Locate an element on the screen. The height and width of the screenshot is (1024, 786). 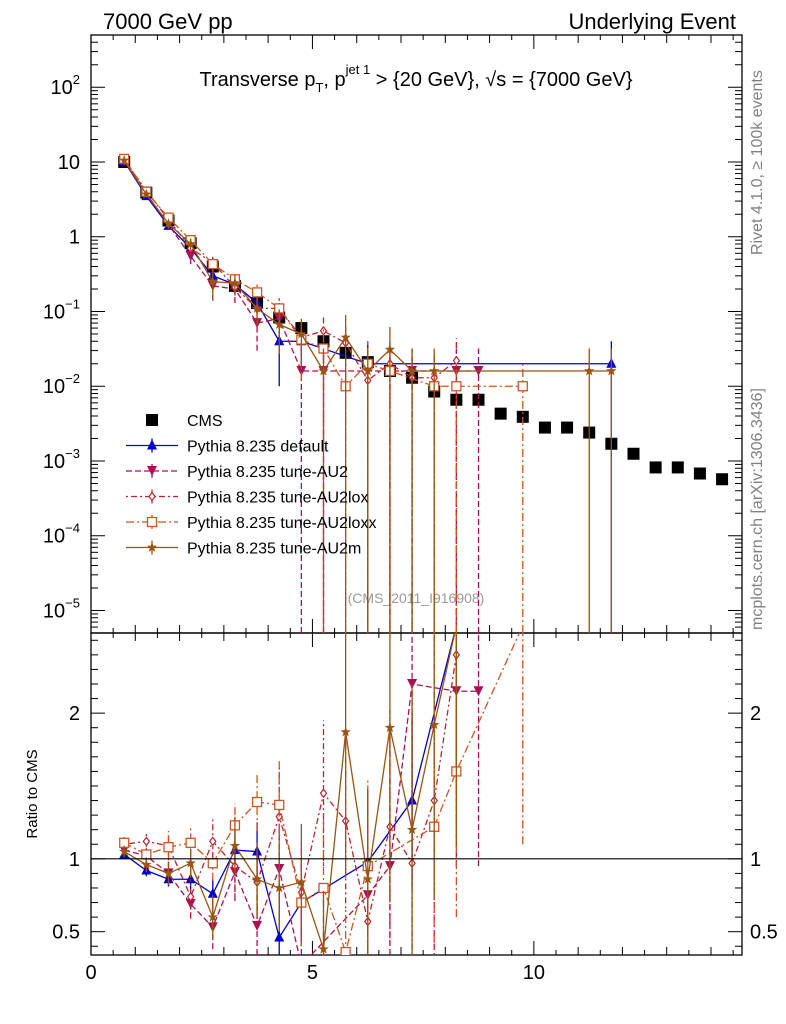
legend-entry-2: Pythia 8.235 tune-AU2 is located at coordinates (237, 472).